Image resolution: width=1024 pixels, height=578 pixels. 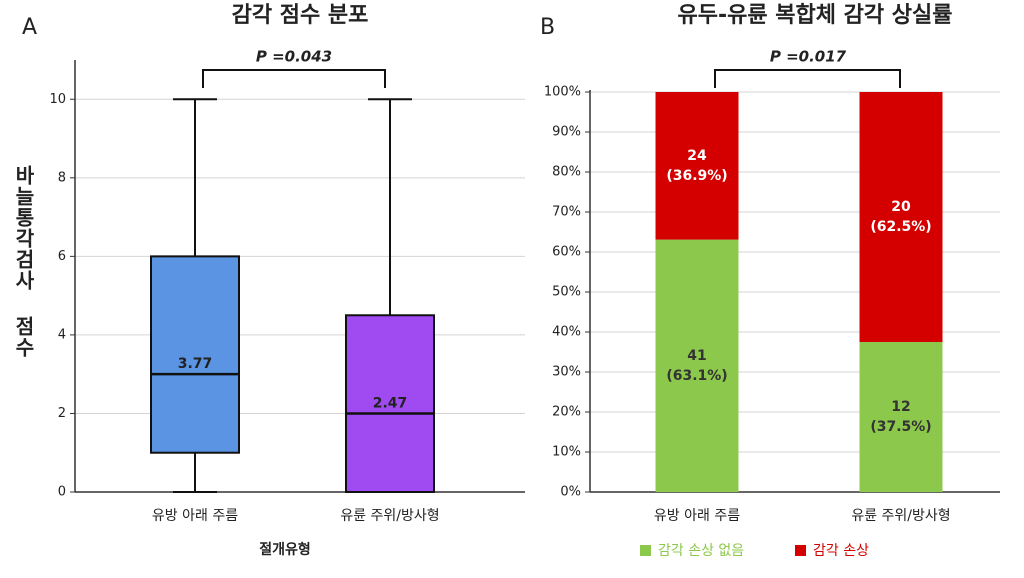 What do you see at coordinates (57, 99) in the screenshot?
I see `y-tick-label: 10` at bounding box center [57, 99].